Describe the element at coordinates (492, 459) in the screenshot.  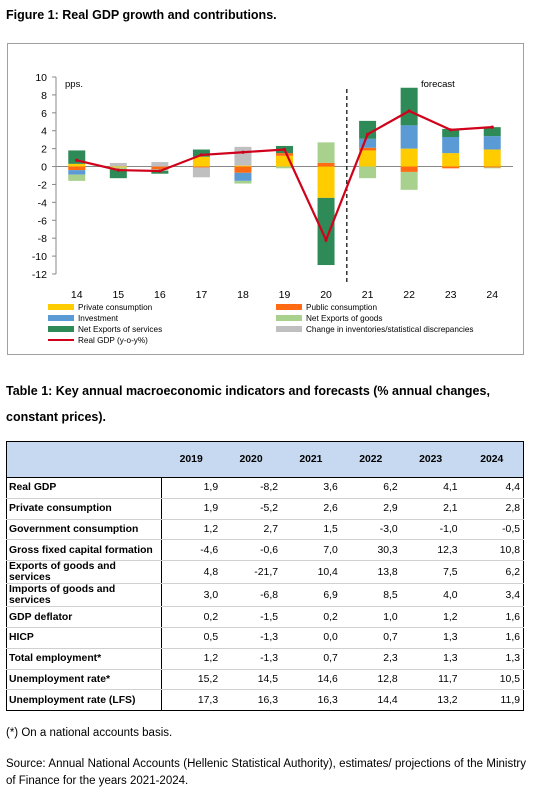
I see `header-year-2024: 2024` at that location.